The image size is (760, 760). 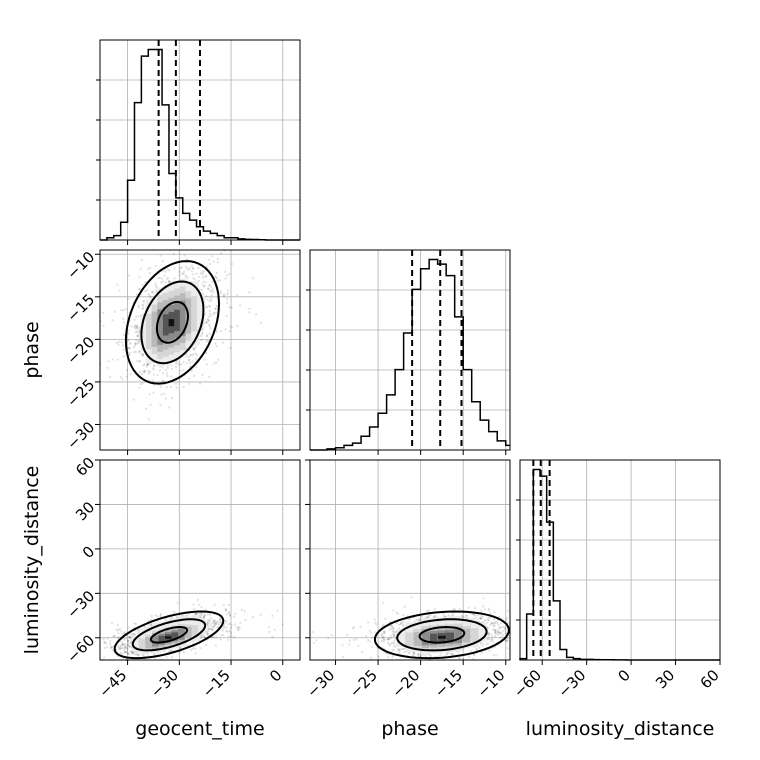 What do you see at coordinates (32, 349) in the screenshot?
I see `y-axis-label-phase: phase` at bounding box center [32, 349].